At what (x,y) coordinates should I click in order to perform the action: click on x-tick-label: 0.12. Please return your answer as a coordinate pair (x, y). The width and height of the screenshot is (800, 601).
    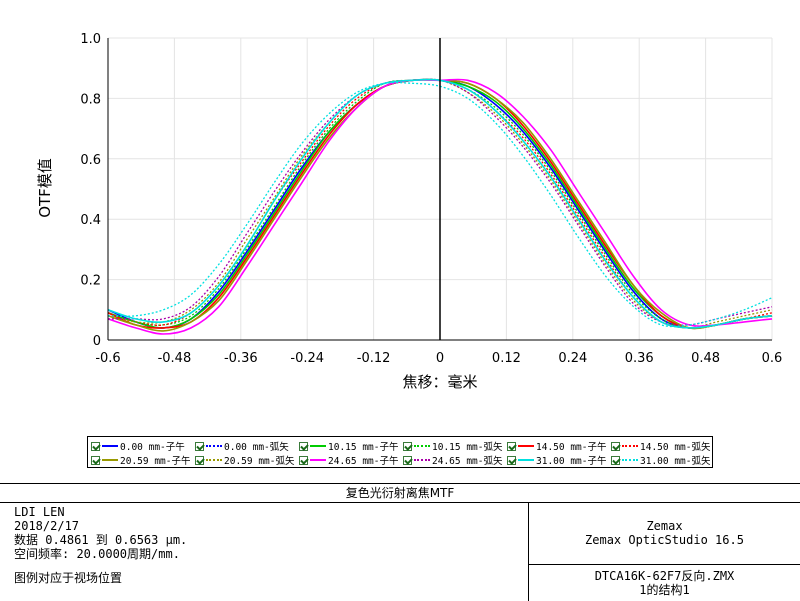
    Looking at the image, I should click on (506, 358).